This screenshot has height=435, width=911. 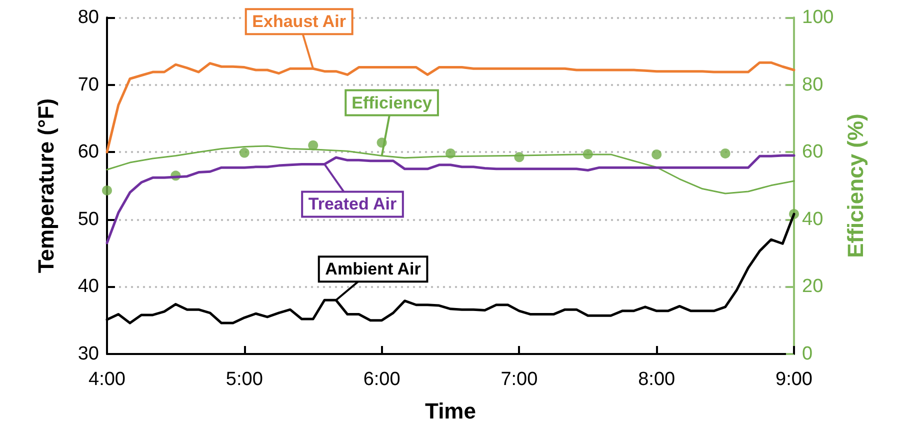 What do you see at coordinates (794, 379) in the screenshot?
I see `x-tick-label: 9:00` at bounding box center [794, 379].